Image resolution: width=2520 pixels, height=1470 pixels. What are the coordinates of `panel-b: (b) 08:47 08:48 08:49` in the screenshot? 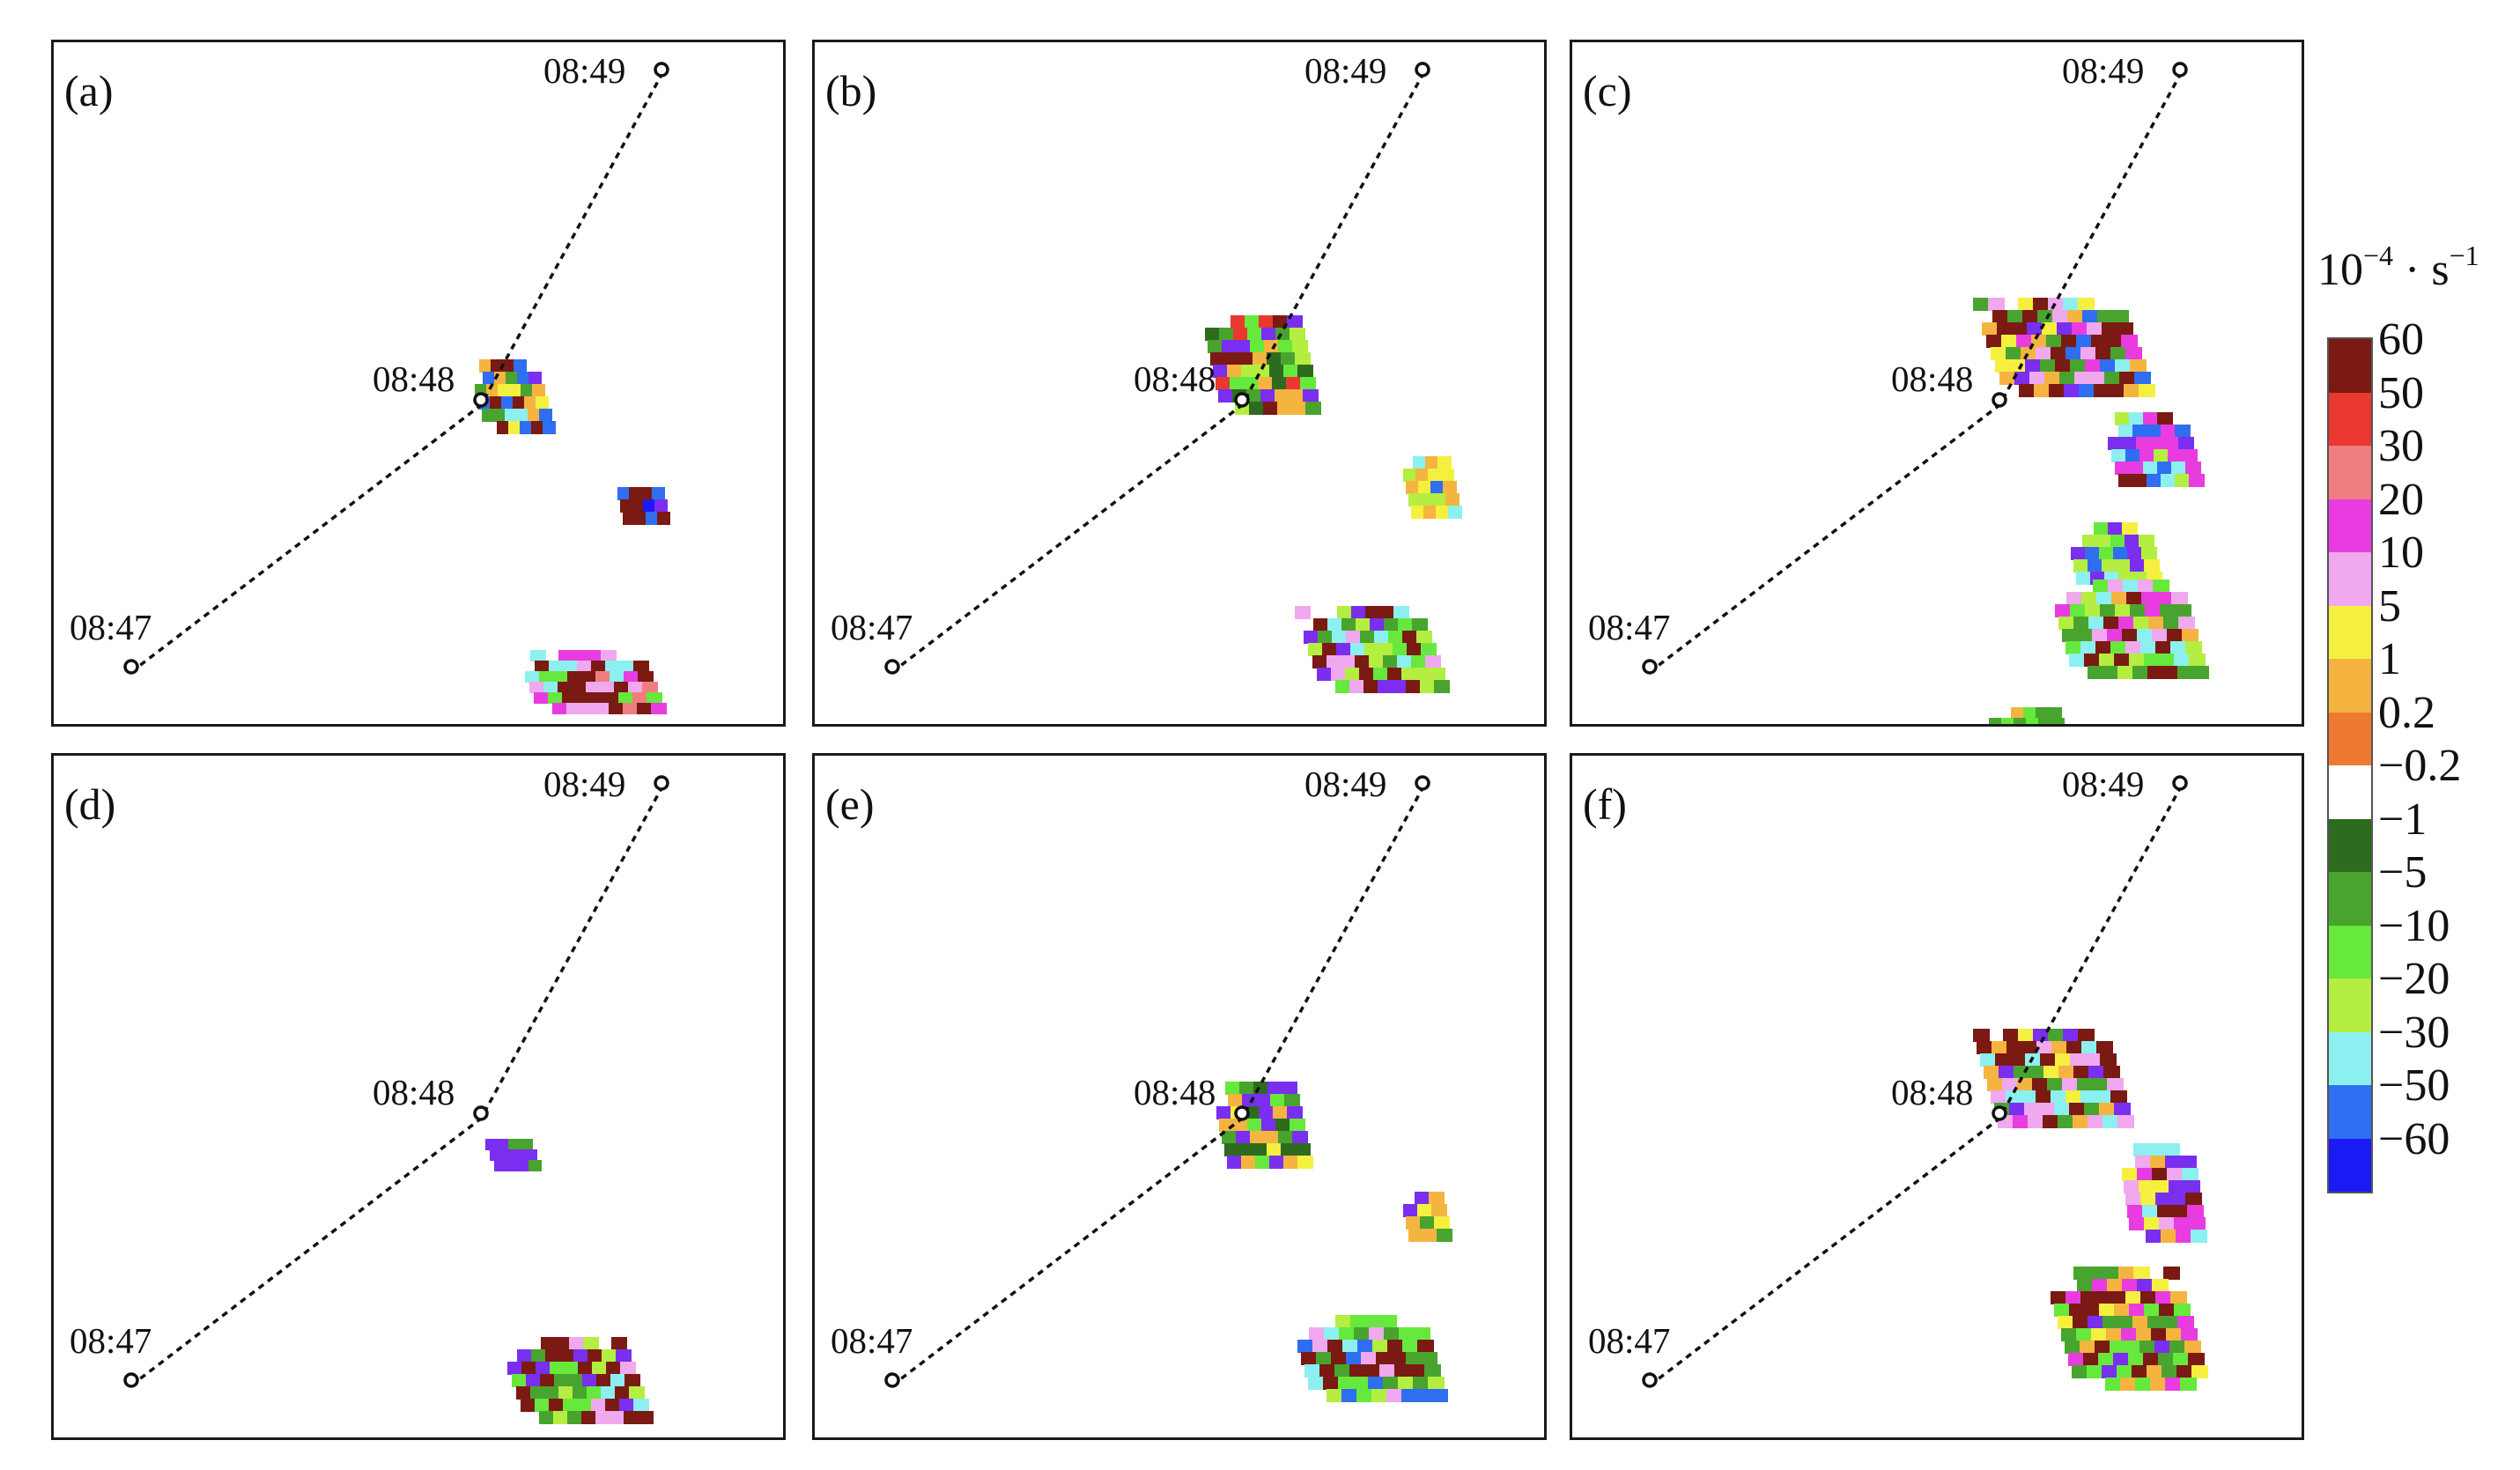 It's located at (1179, 383).